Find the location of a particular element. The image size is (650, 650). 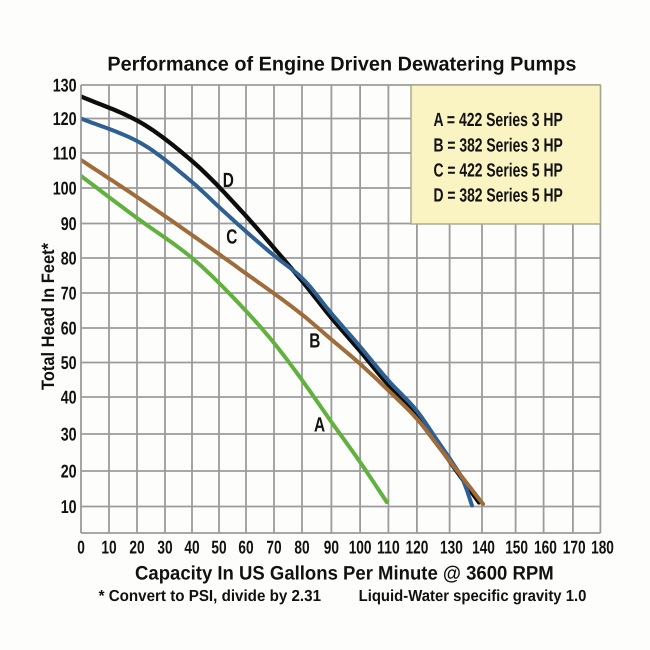

svg-text:* Convert to PSI, divide by 2.: * Convert to PSI, divide by 2.31 is located at coordinates (210, 596).